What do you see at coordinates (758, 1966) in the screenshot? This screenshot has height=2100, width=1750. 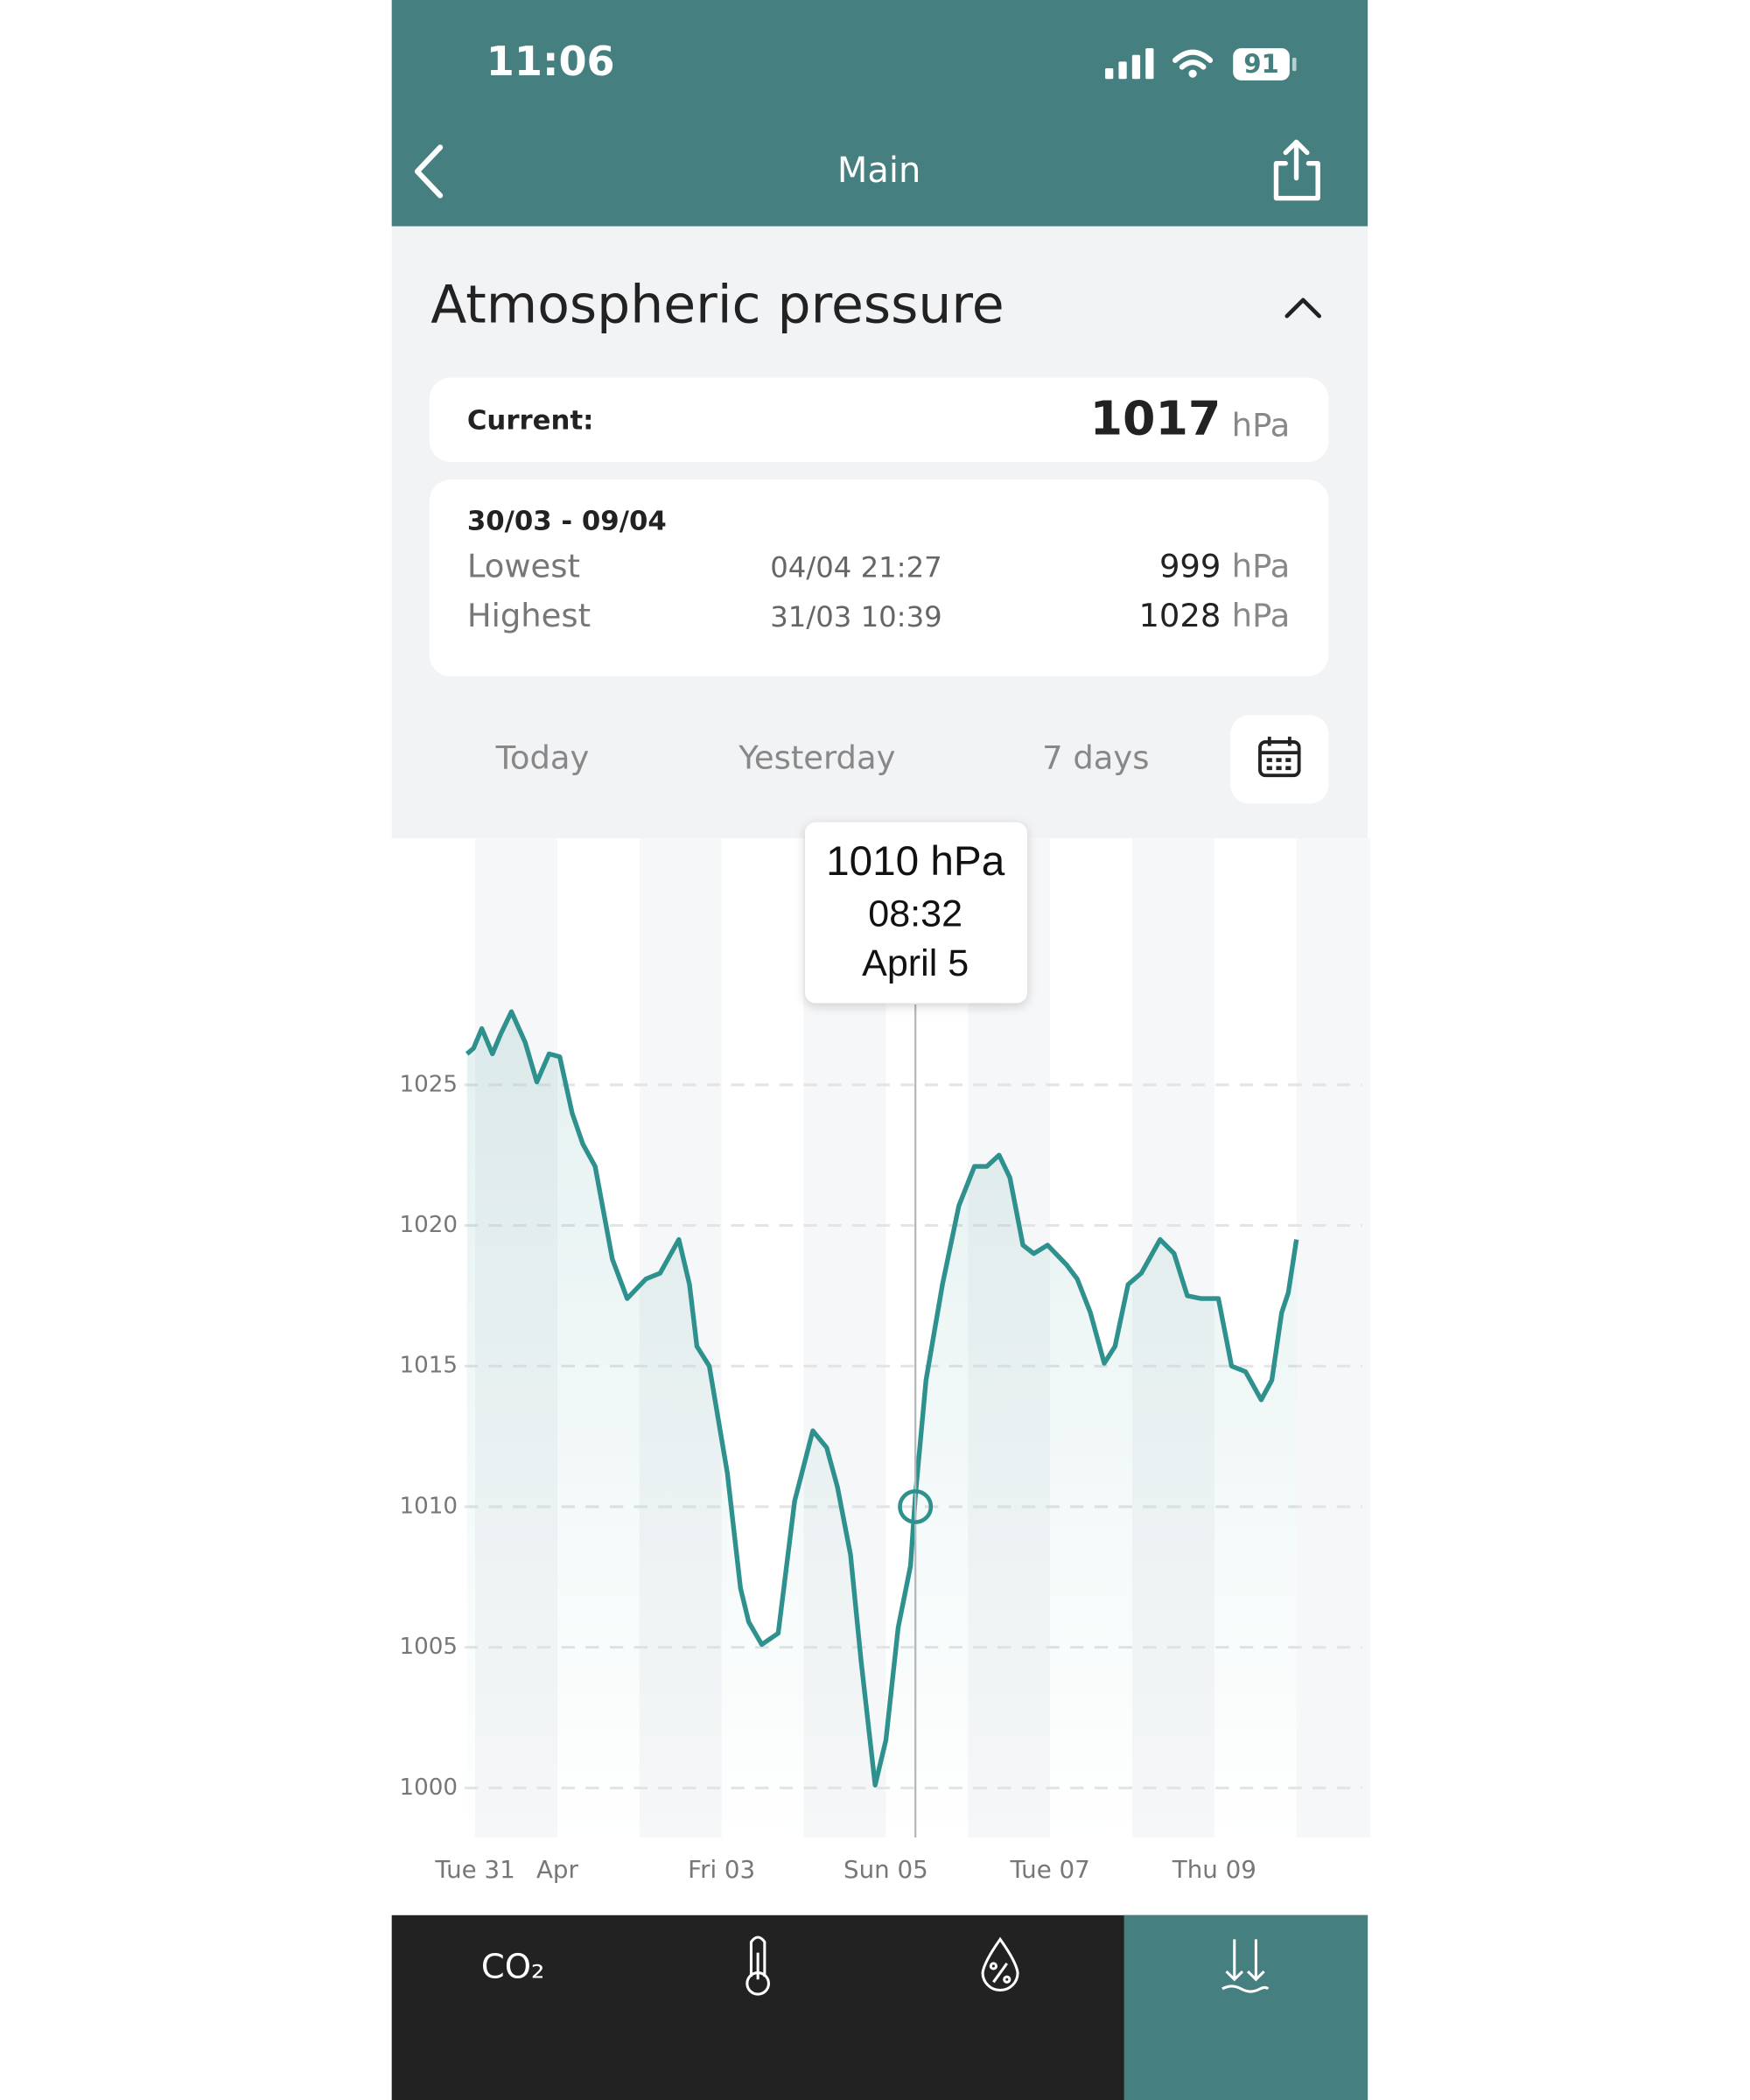 I see `nav-temperature` at bounding box center [758, 1966].